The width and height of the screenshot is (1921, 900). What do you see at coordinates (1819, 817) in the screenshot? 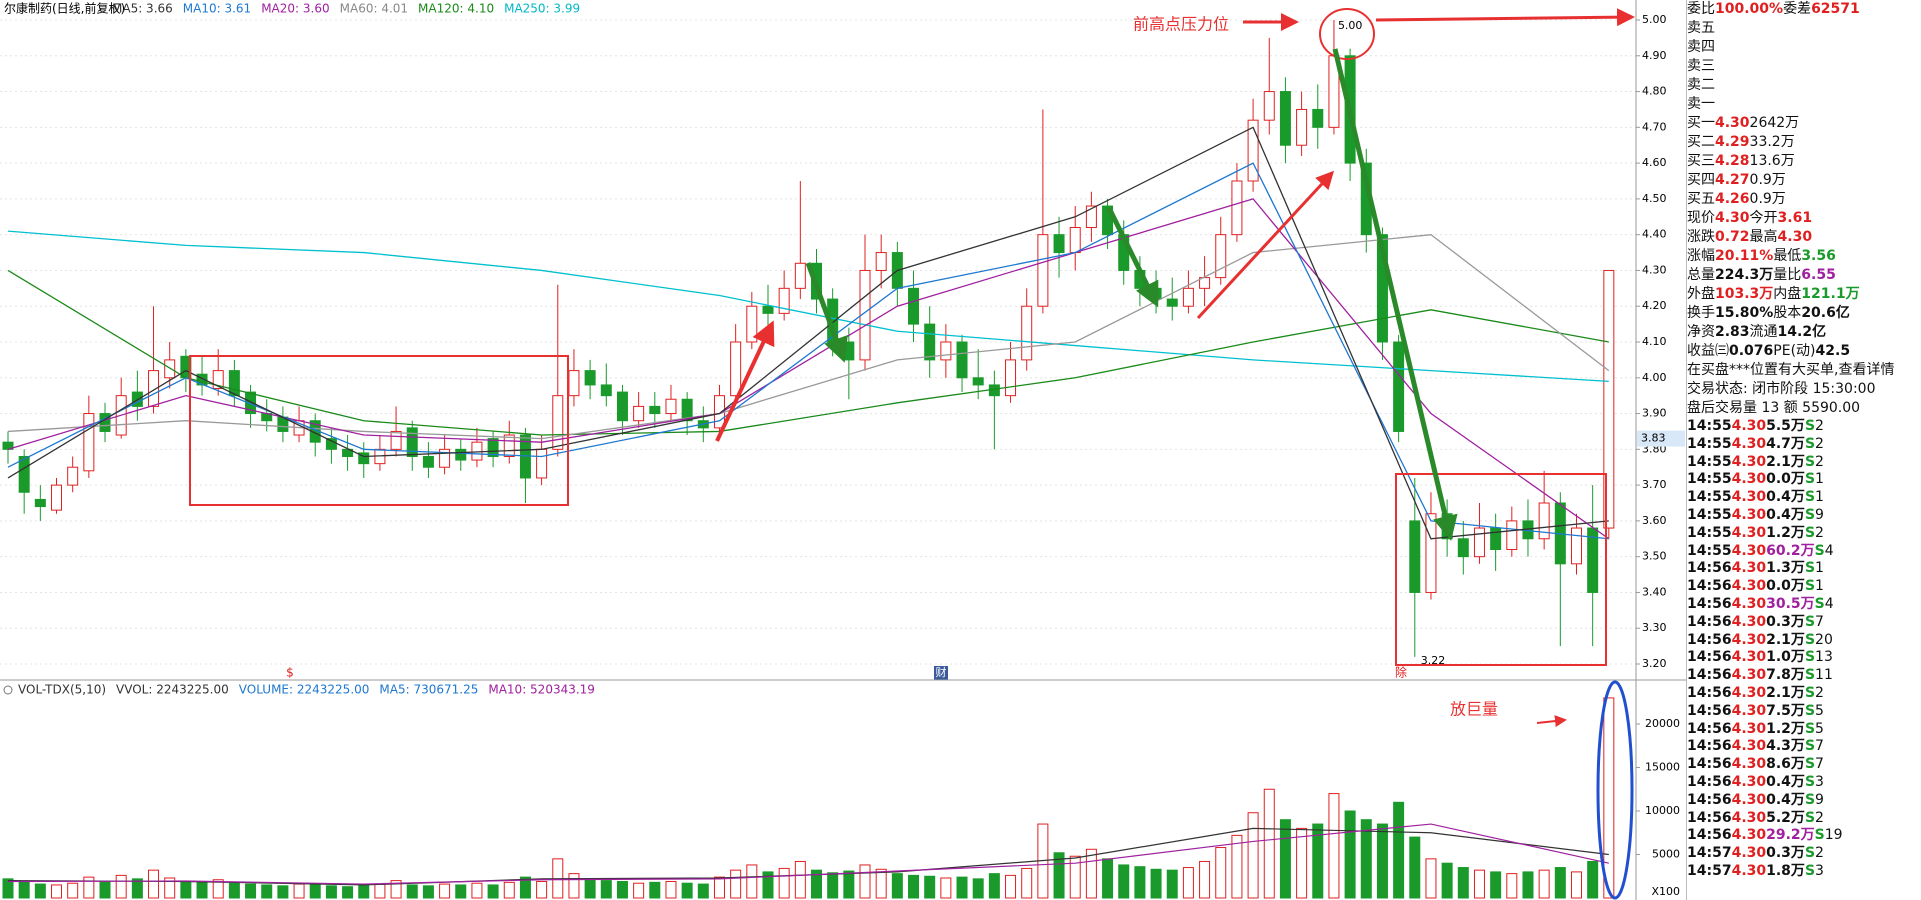
I see `count: 2` at bounding box center [1819, 817].